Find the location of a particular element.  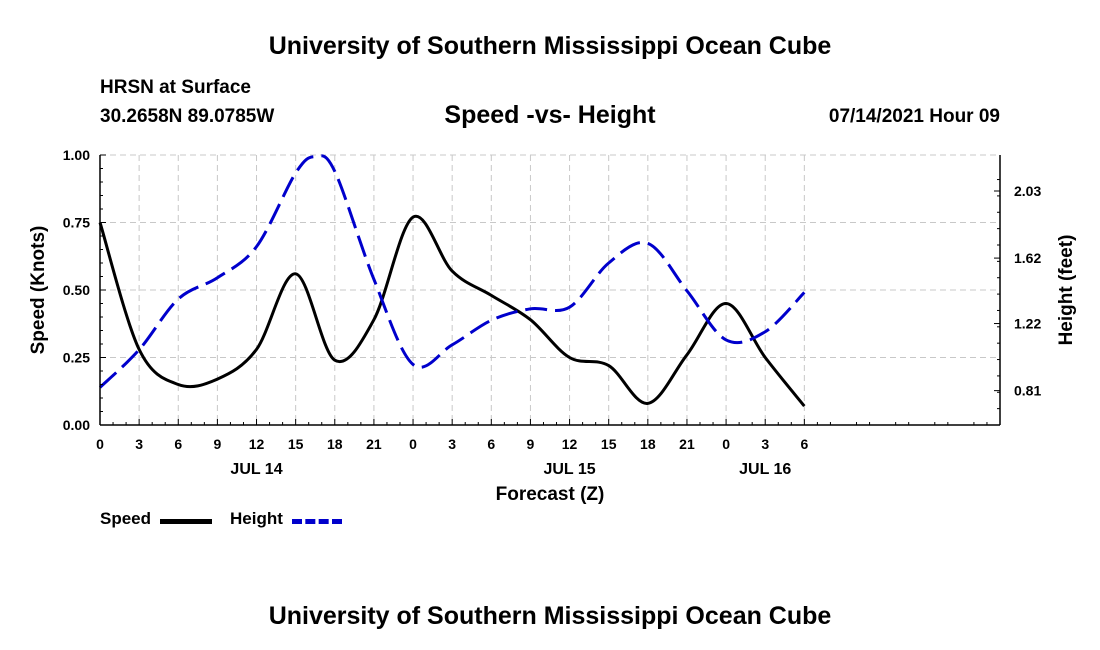

legend-height-label: Height is located at coordinates (256, 518).